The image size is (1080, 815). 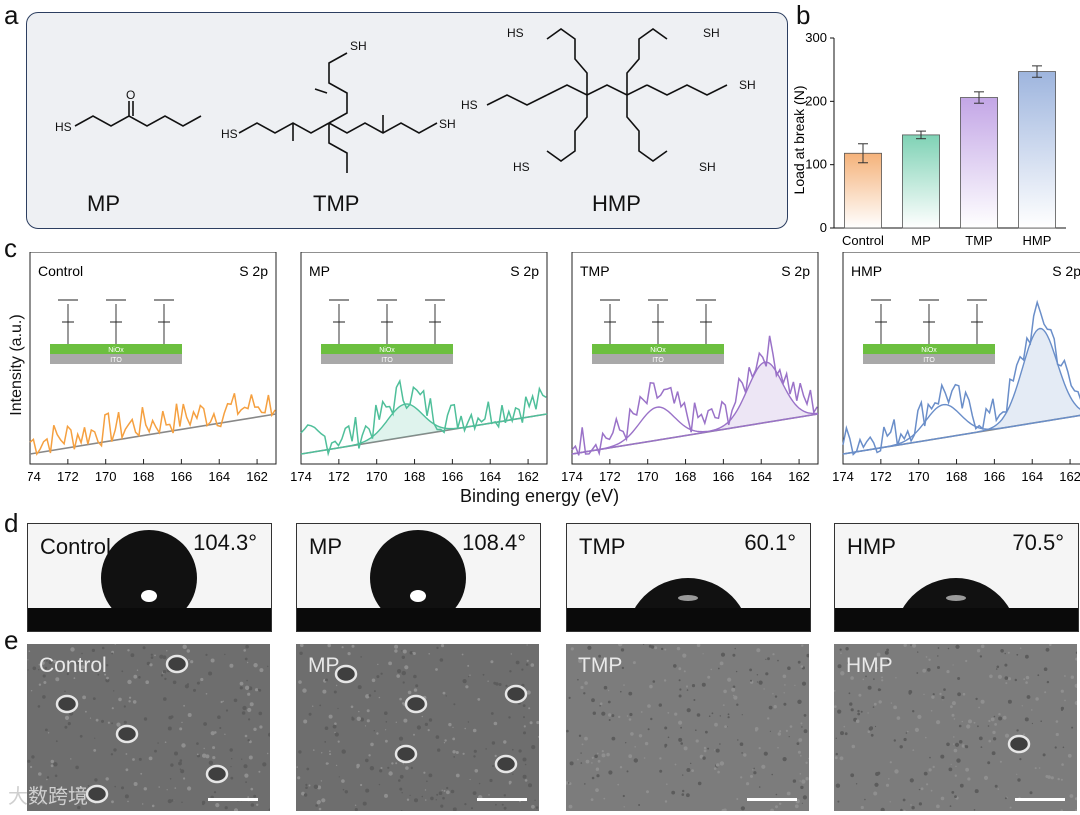 What do you see at coordinates (63, 127) in the screenshot?
I see `mp-hs-label: HS` at bounding box center [63, 127].